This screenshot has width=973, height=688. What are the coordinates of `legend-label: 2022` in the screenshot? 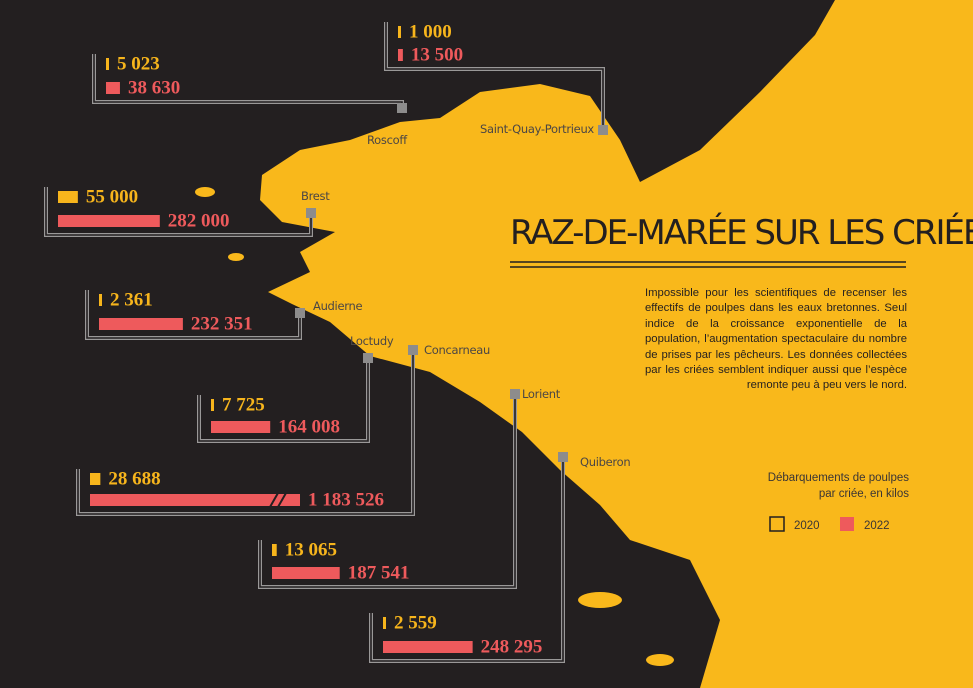 It's located at (877, 526).